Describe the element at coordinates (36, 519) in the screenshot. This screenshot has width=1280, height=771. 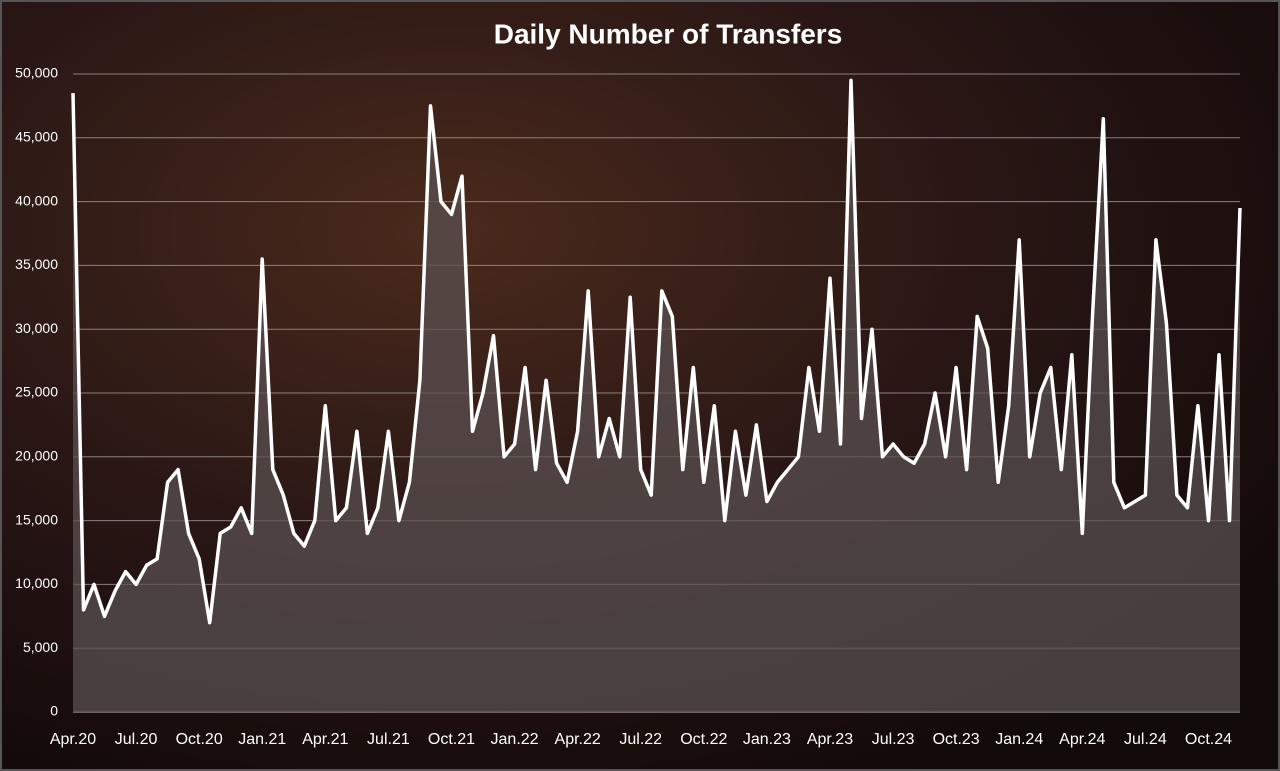
I see `y-tick-label: 15,000` at that location.